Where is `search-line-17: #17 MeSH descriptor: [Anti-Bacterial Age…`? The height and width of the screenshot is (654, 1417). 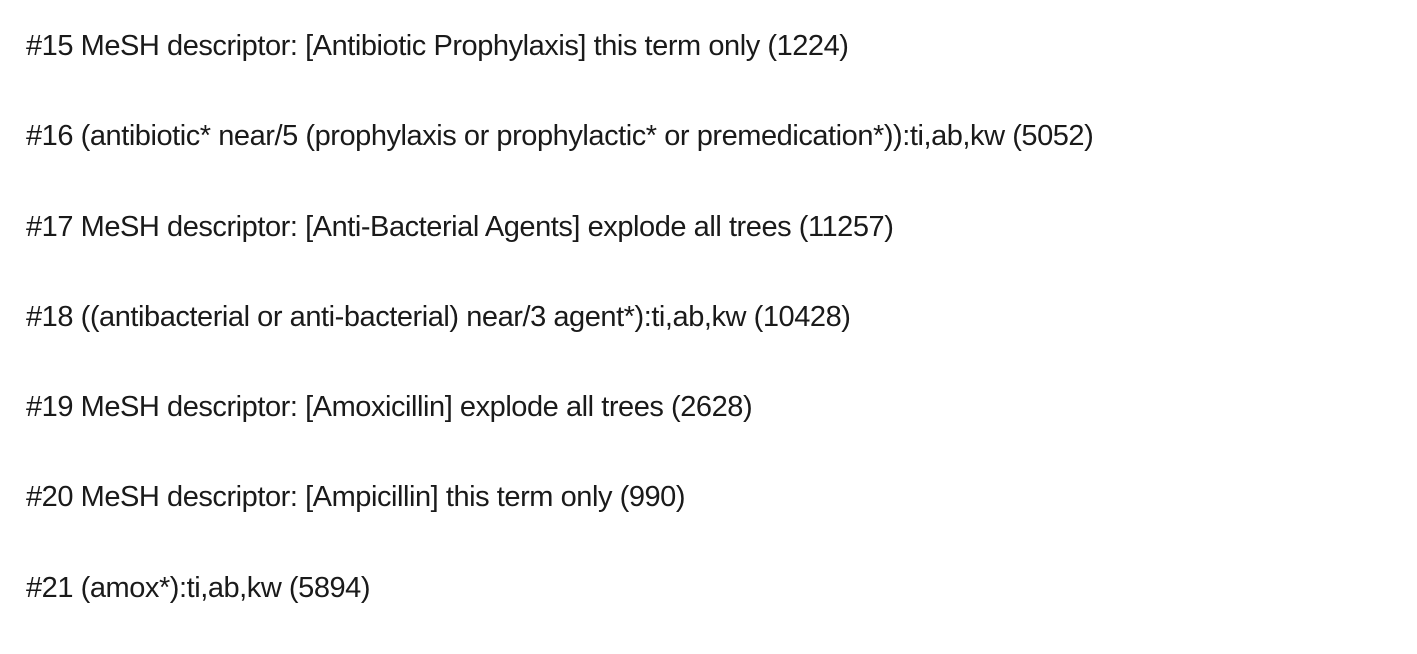 search-line-17: #17 MeSH descriptor: [Anti-Bacterial Age… is located at coordinates (460, 226).